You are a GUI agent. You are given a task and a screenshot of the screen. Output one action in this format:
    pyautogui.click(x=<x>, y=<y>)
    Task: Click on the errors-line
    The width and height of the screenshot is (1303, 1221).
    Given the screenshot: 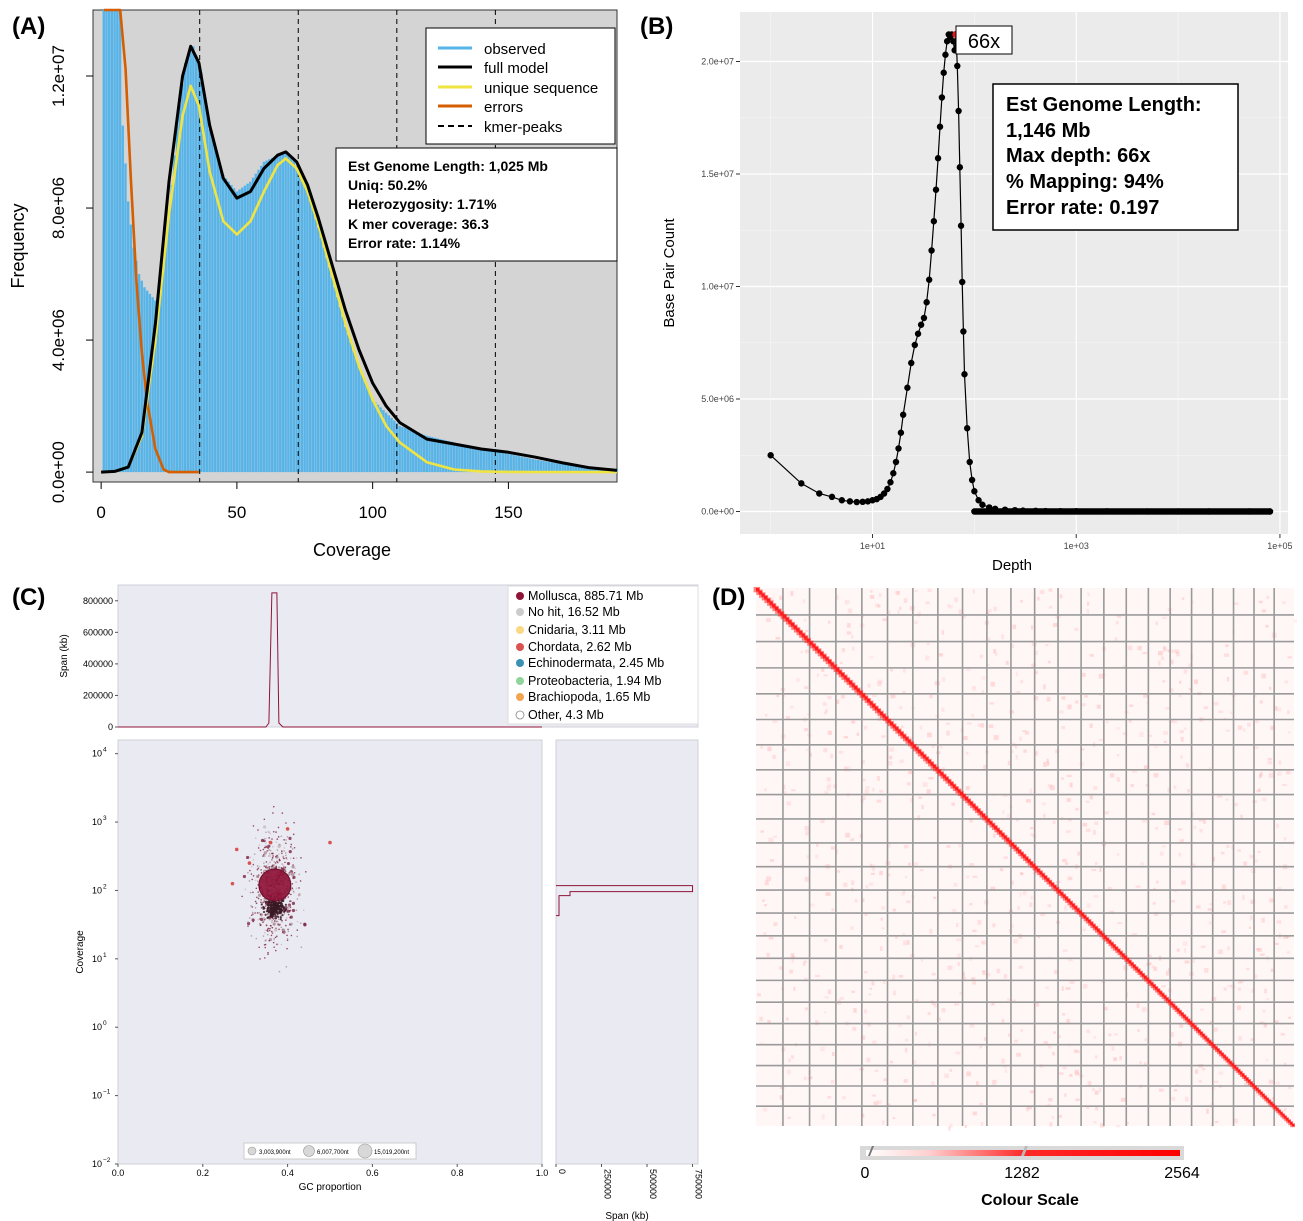 What is the action you would take?
    pyautogui.click(x=151, y=241)
    